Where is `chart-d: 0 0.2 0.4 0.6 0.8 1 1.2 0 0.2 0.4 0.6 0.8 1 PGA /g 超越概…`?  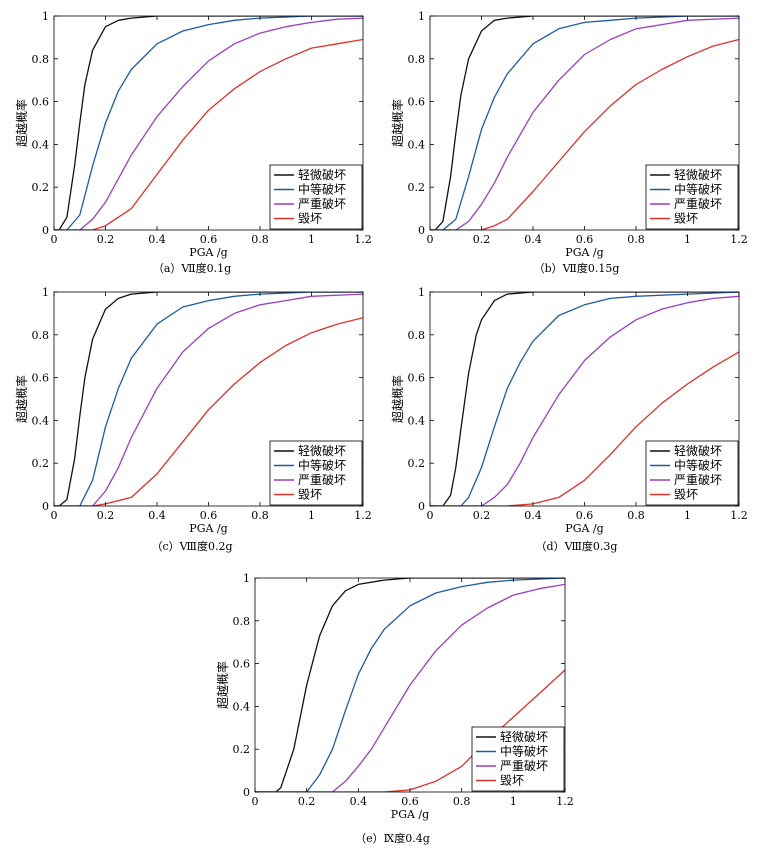 chart-d: 0 0.2 0.4 0.6 0.8 1 1.2 0 0.2 0.4 0.6 0.8 1 PGA /g 超越概… is located at coordinates (569, 410).